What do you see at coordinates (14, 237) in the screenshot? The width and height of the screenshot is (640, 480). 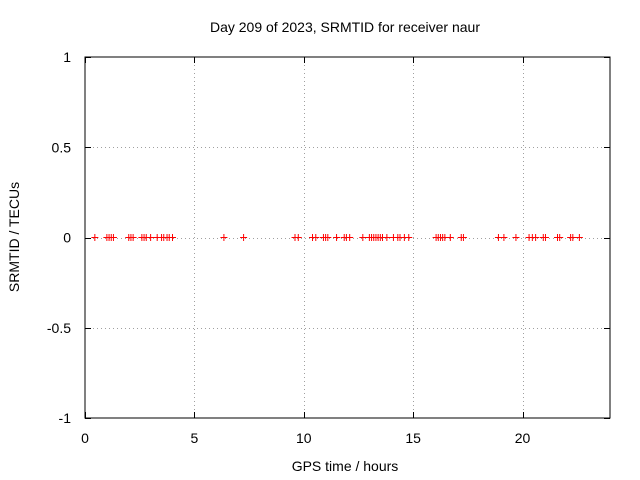 I see `y-axis-label: SRMTID / TECUs` at bounding box center [14, 237].